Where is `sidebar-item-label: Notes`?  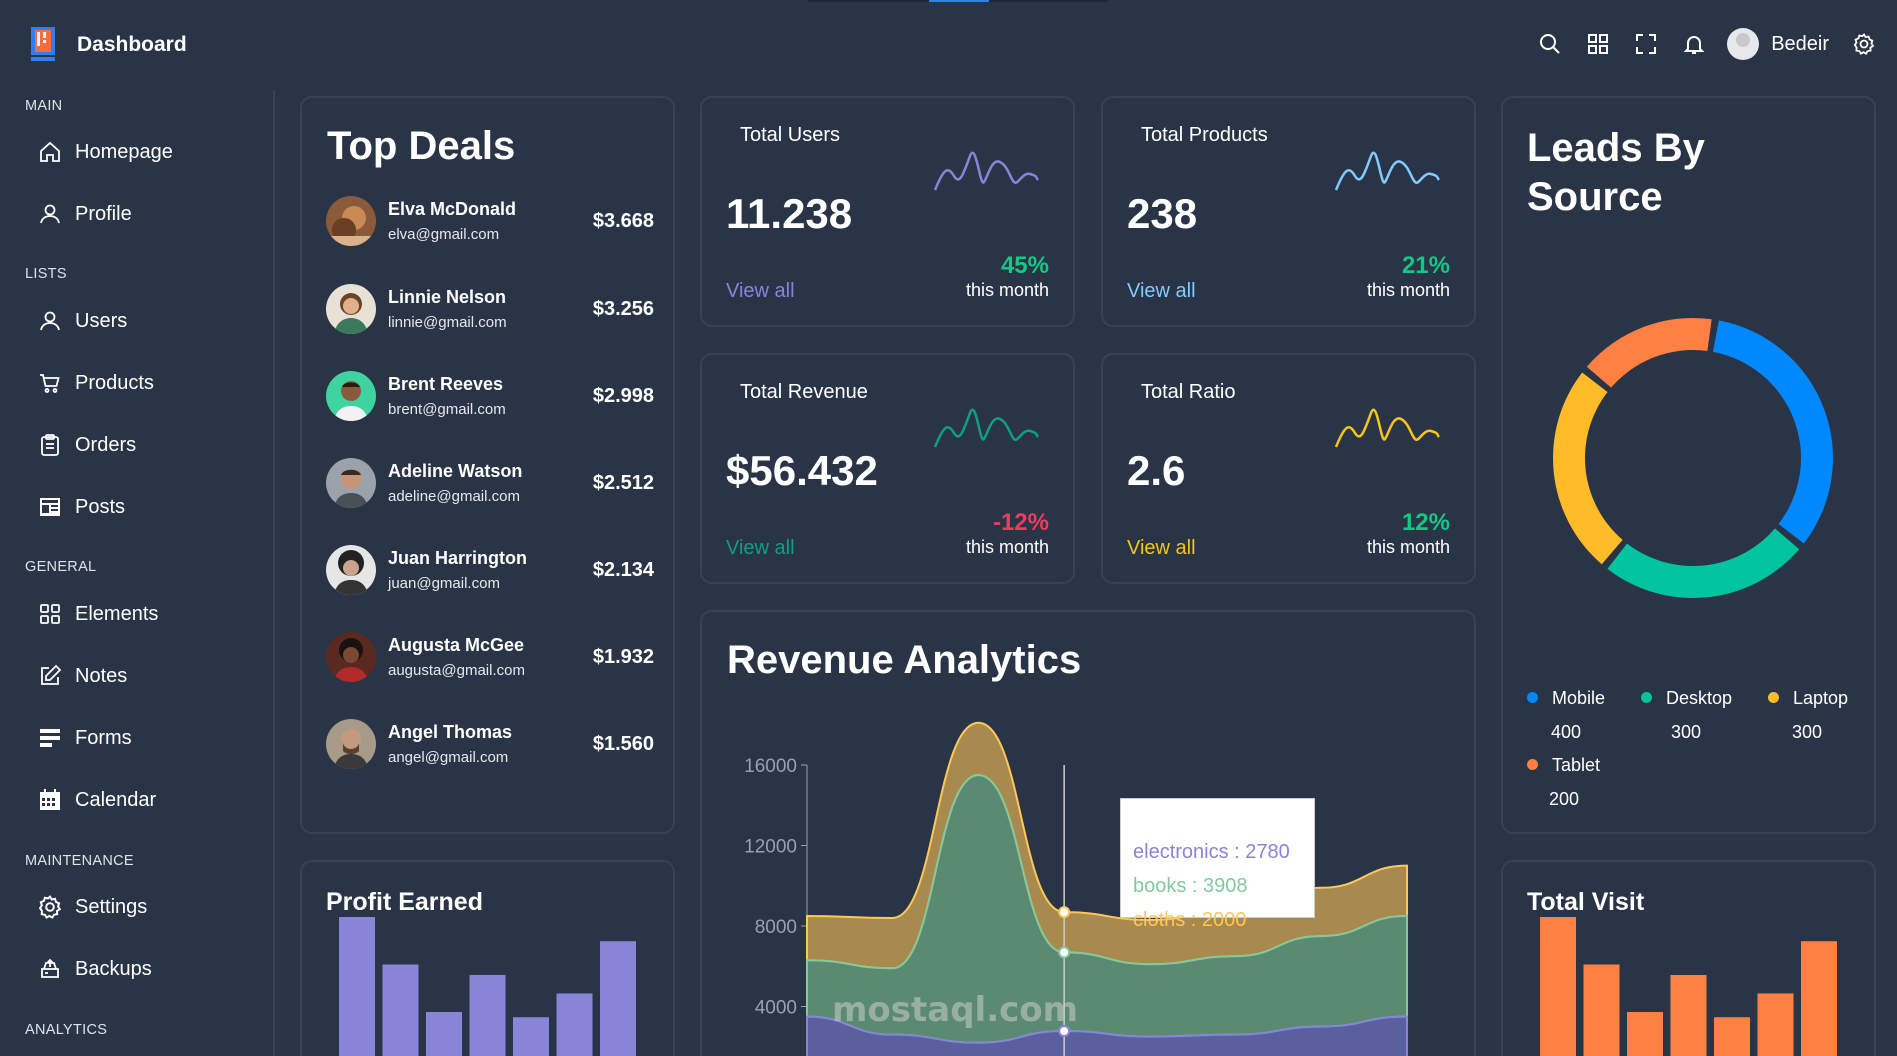 sidebar-item-label: Notes is located at coordinates (101, 675).